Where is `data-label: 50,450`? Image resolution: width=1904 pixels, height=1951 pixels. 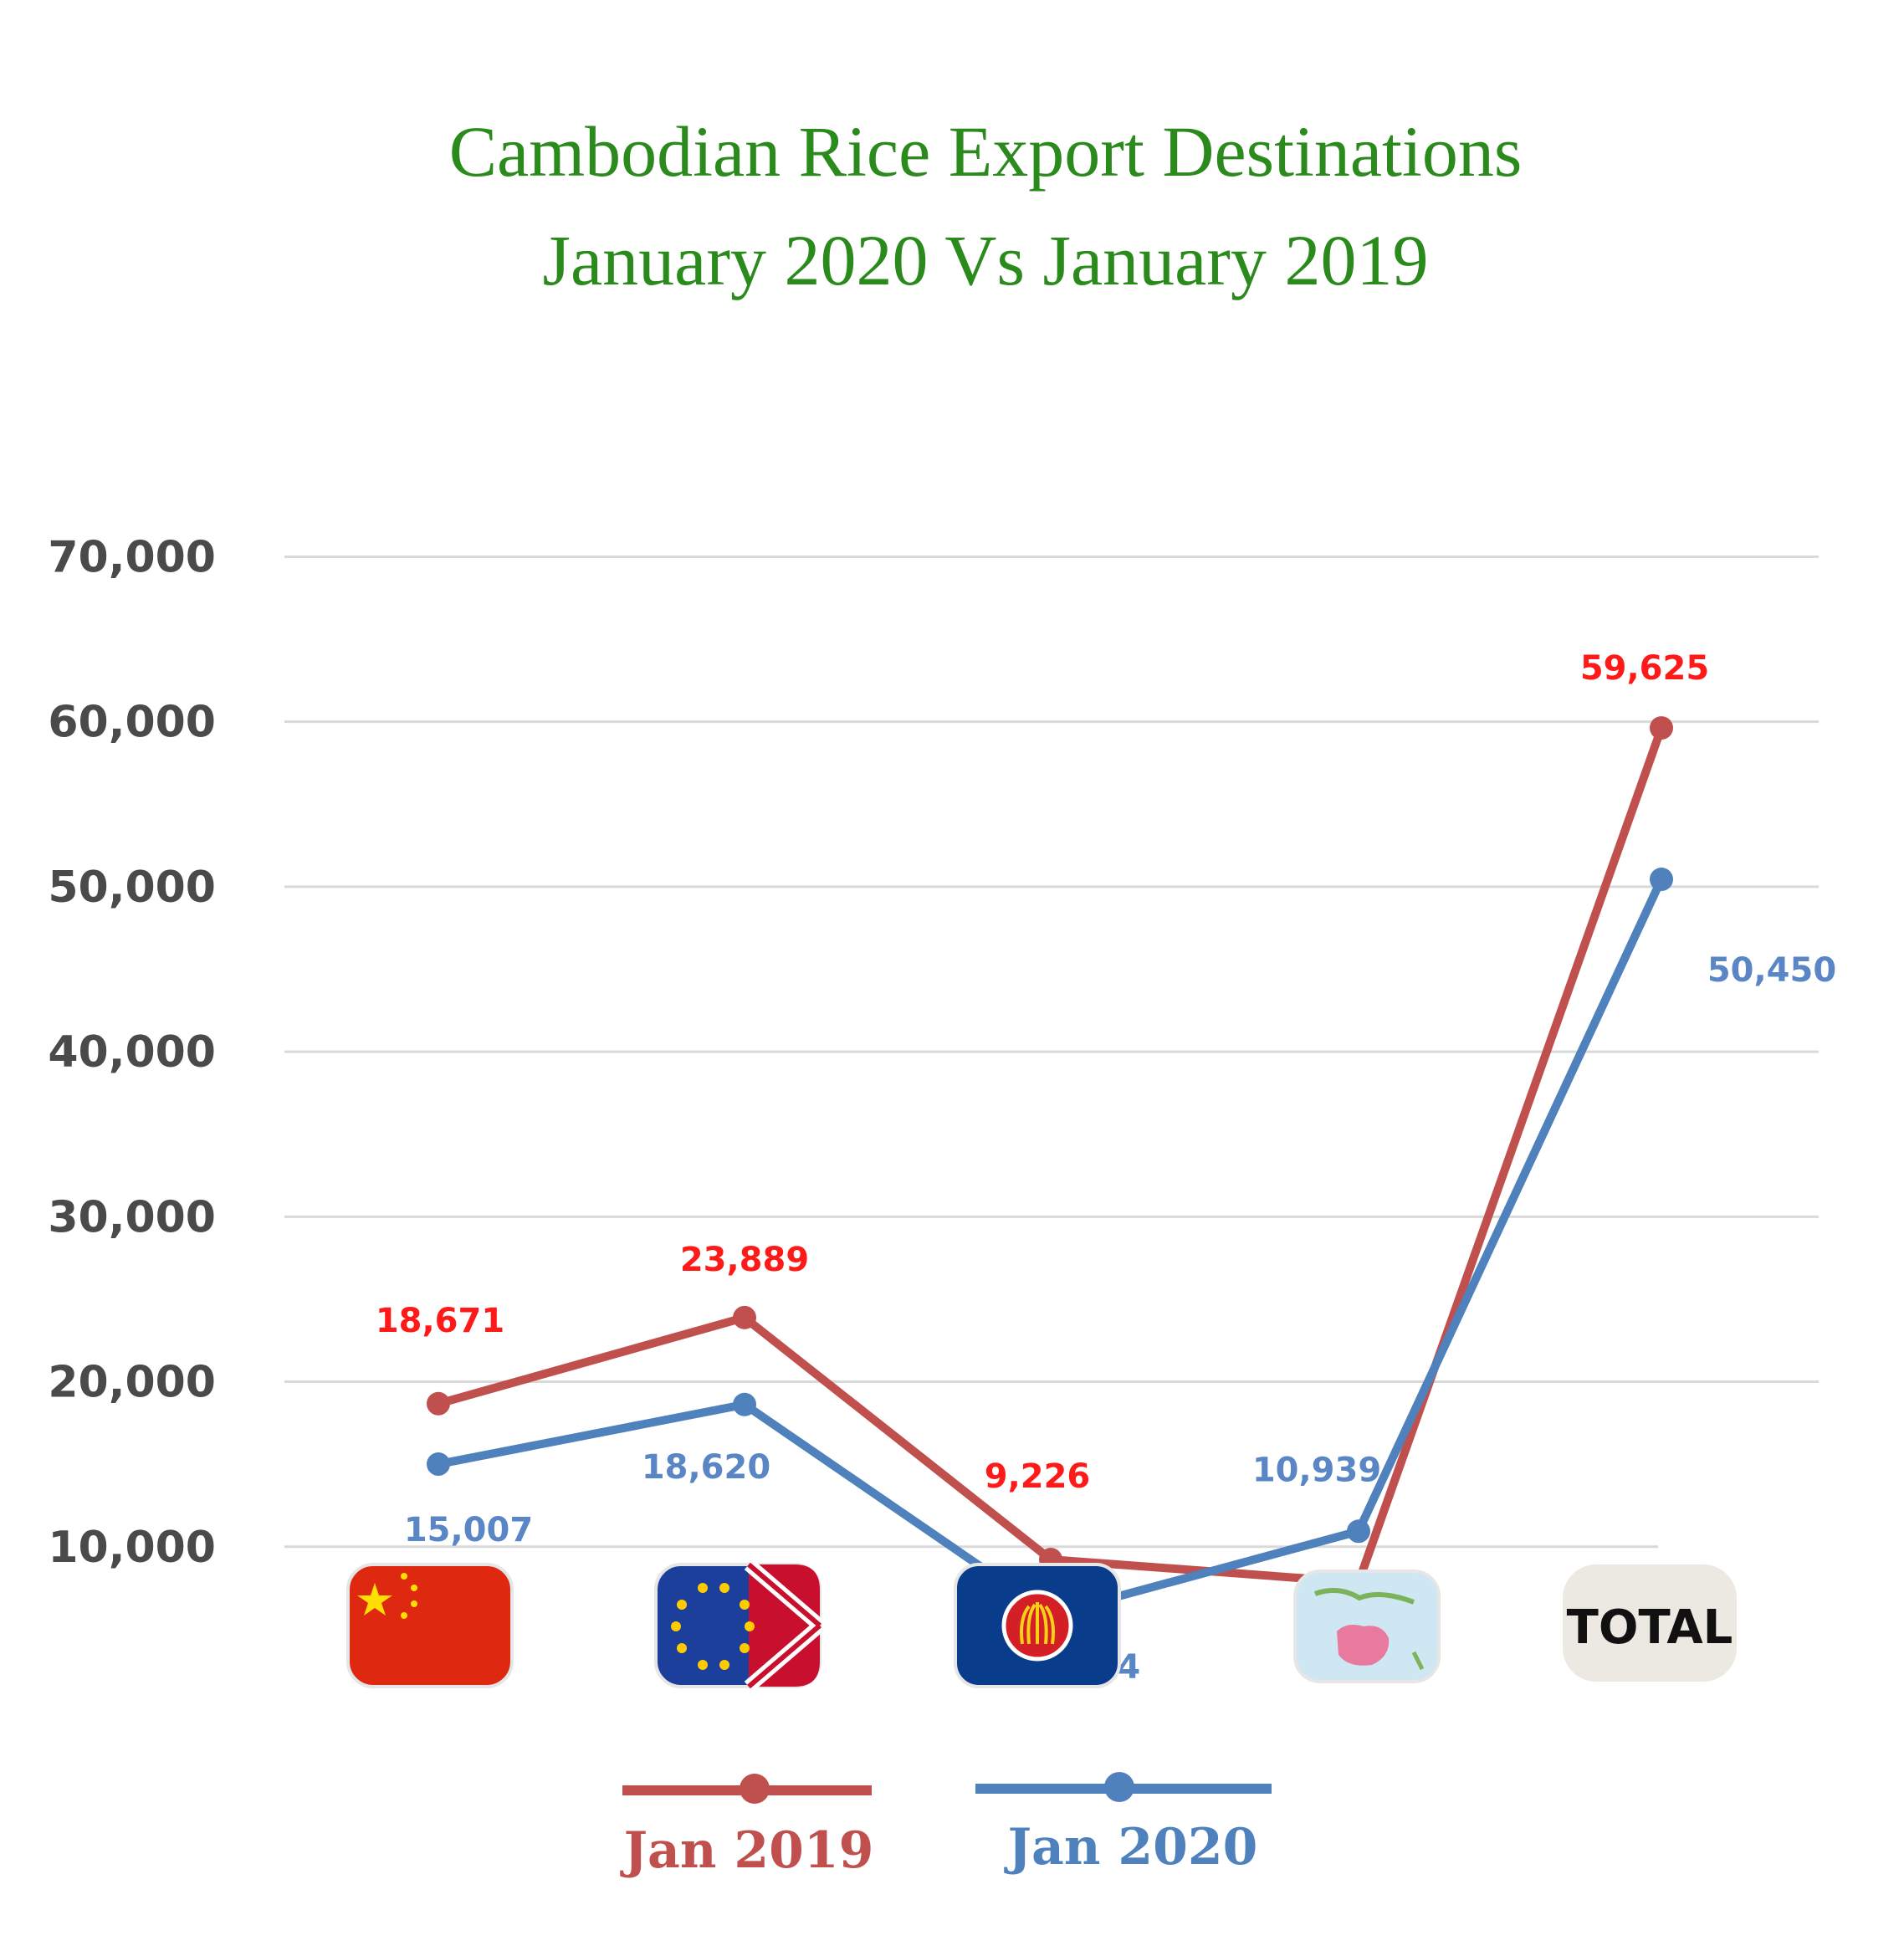
data-label: 50,450 is located at coordinates (1771, 971).